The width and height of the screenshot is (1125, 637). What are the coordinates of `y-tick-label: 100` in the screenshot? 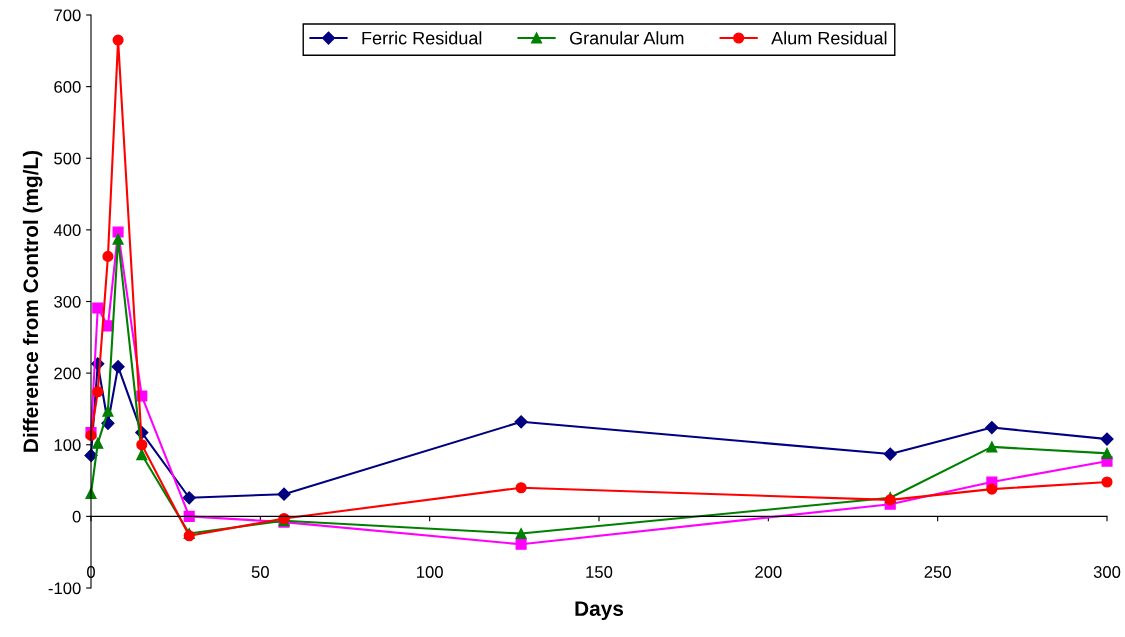 It's located at (67, 445).